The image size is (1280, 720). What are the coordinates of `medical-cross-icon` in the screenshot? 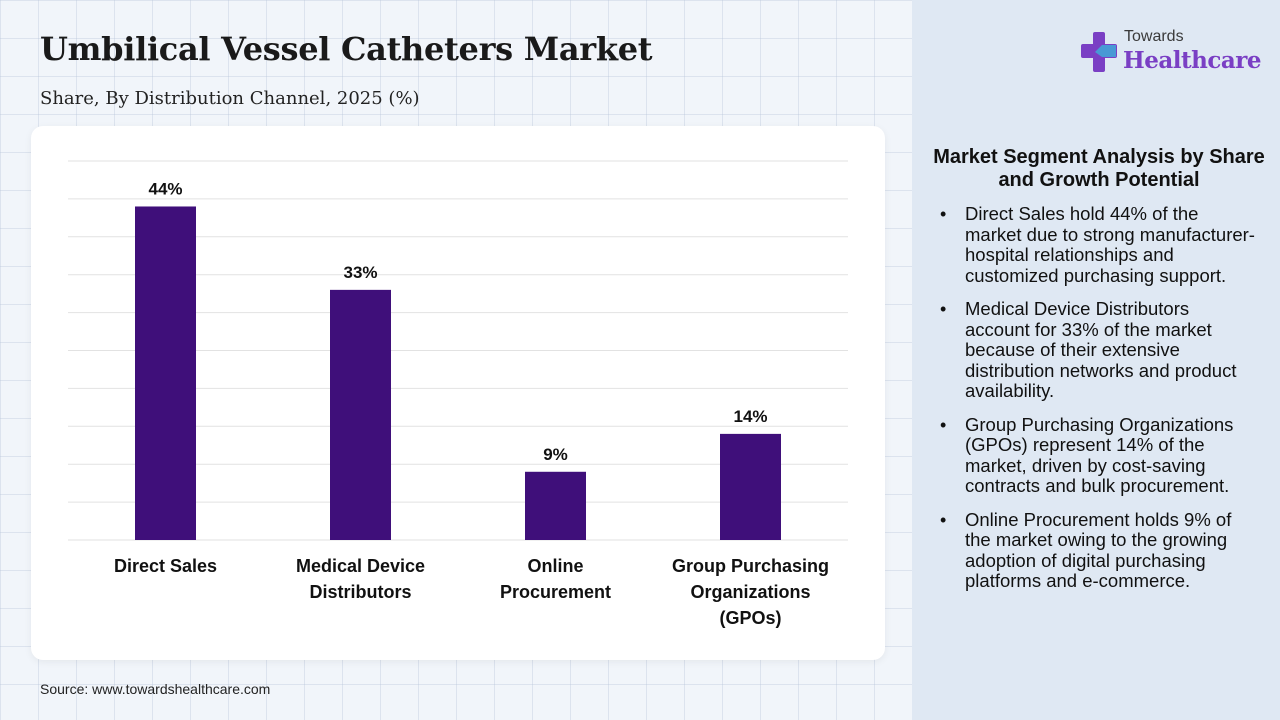 It's located at (1099, 52).